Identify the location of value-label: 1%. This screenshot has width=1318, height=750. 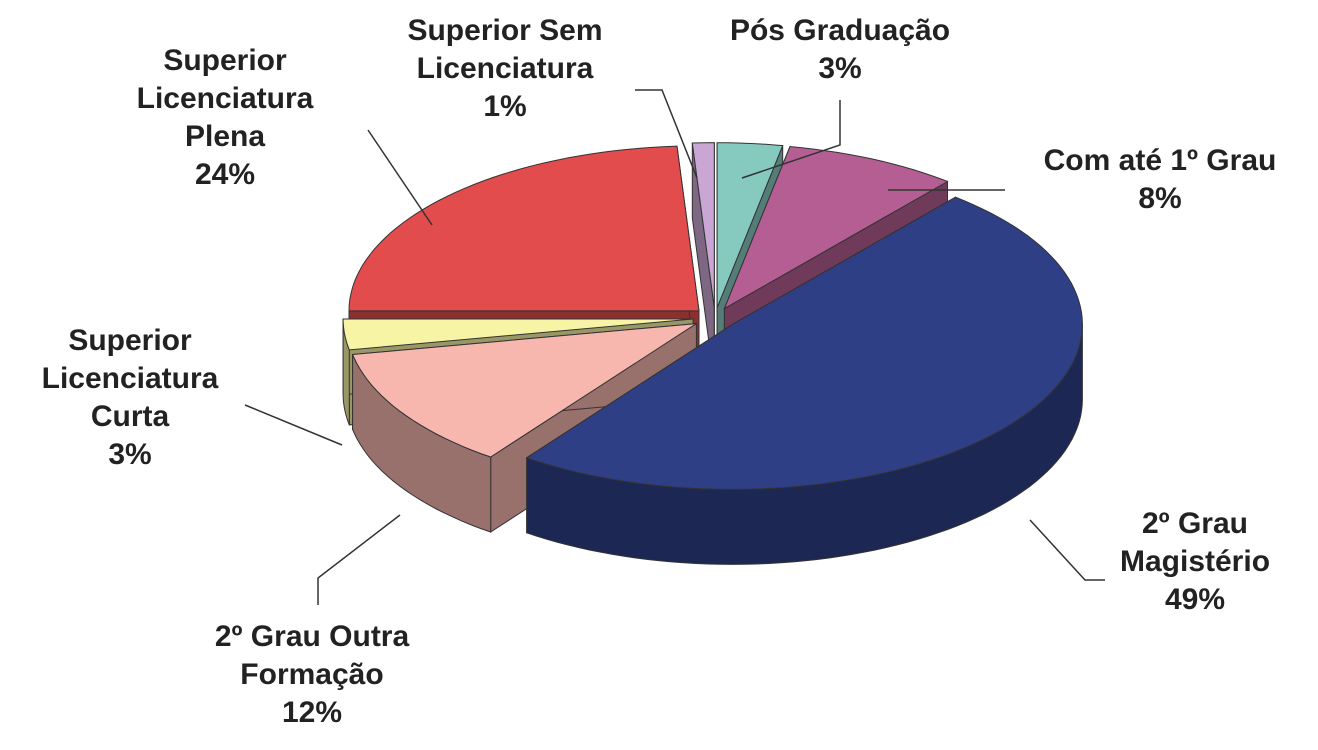
(505, 106).